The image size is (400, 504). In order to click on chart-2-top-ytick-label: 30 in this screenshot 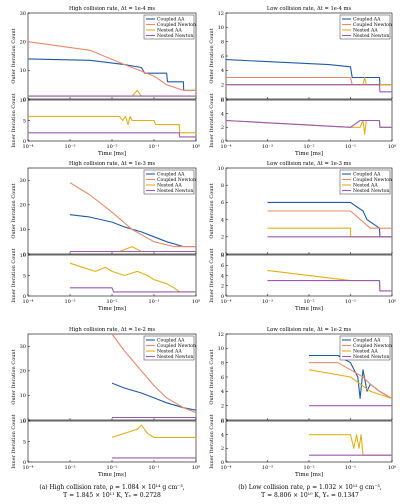, I will do `click(23, 181)`.